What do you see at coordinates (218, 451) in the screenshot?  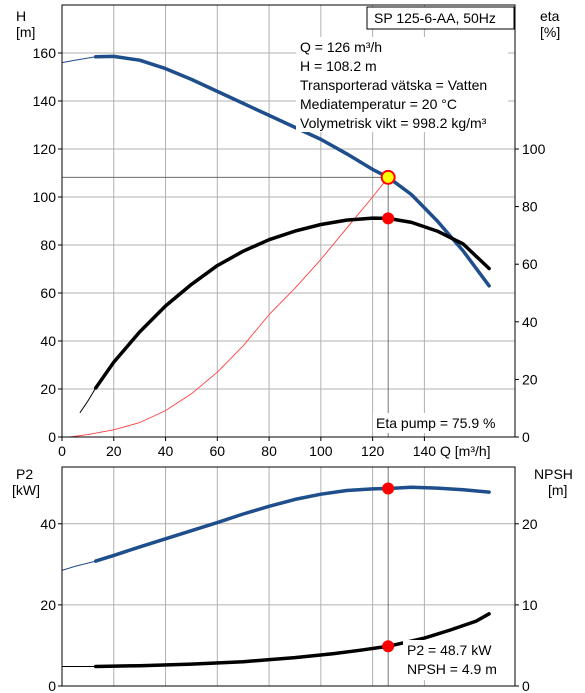 I see `top-x-tick-label: 60` at bounding box center [218, 451].